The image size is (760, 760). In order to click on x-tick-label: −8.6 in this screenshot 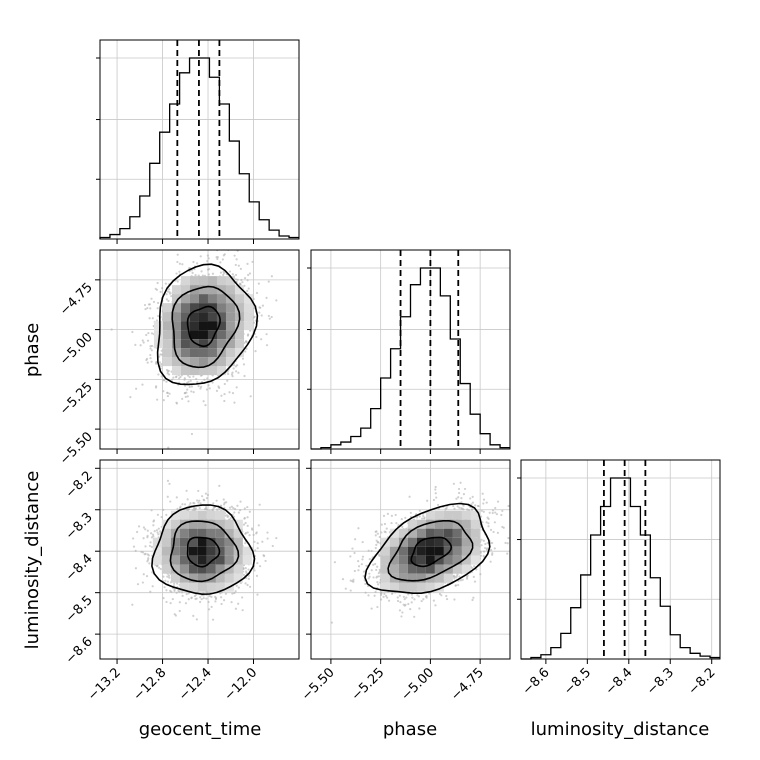, I will do `click(536, 681)`.